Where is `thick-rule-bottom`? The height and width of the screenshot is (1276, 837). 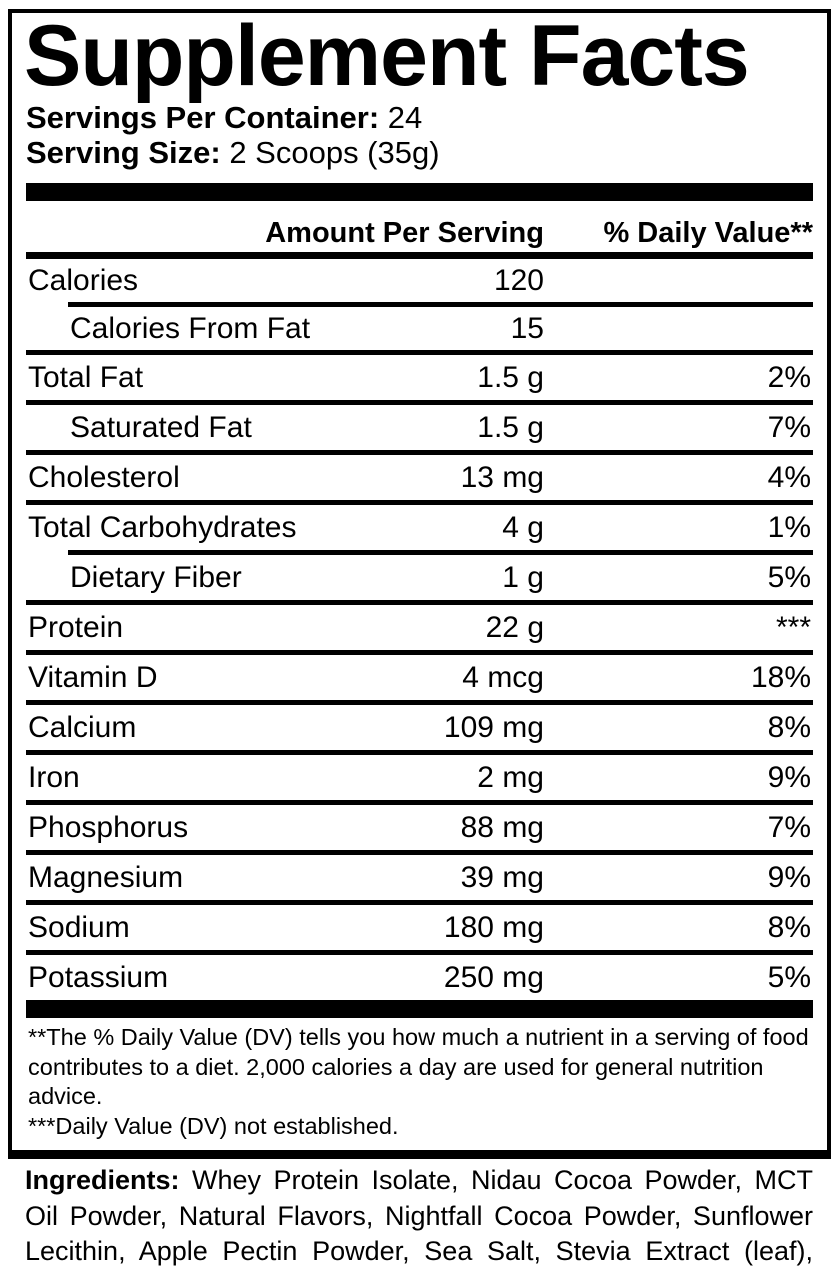
thick-rule-bottom is located at coordinates (419, 1008).